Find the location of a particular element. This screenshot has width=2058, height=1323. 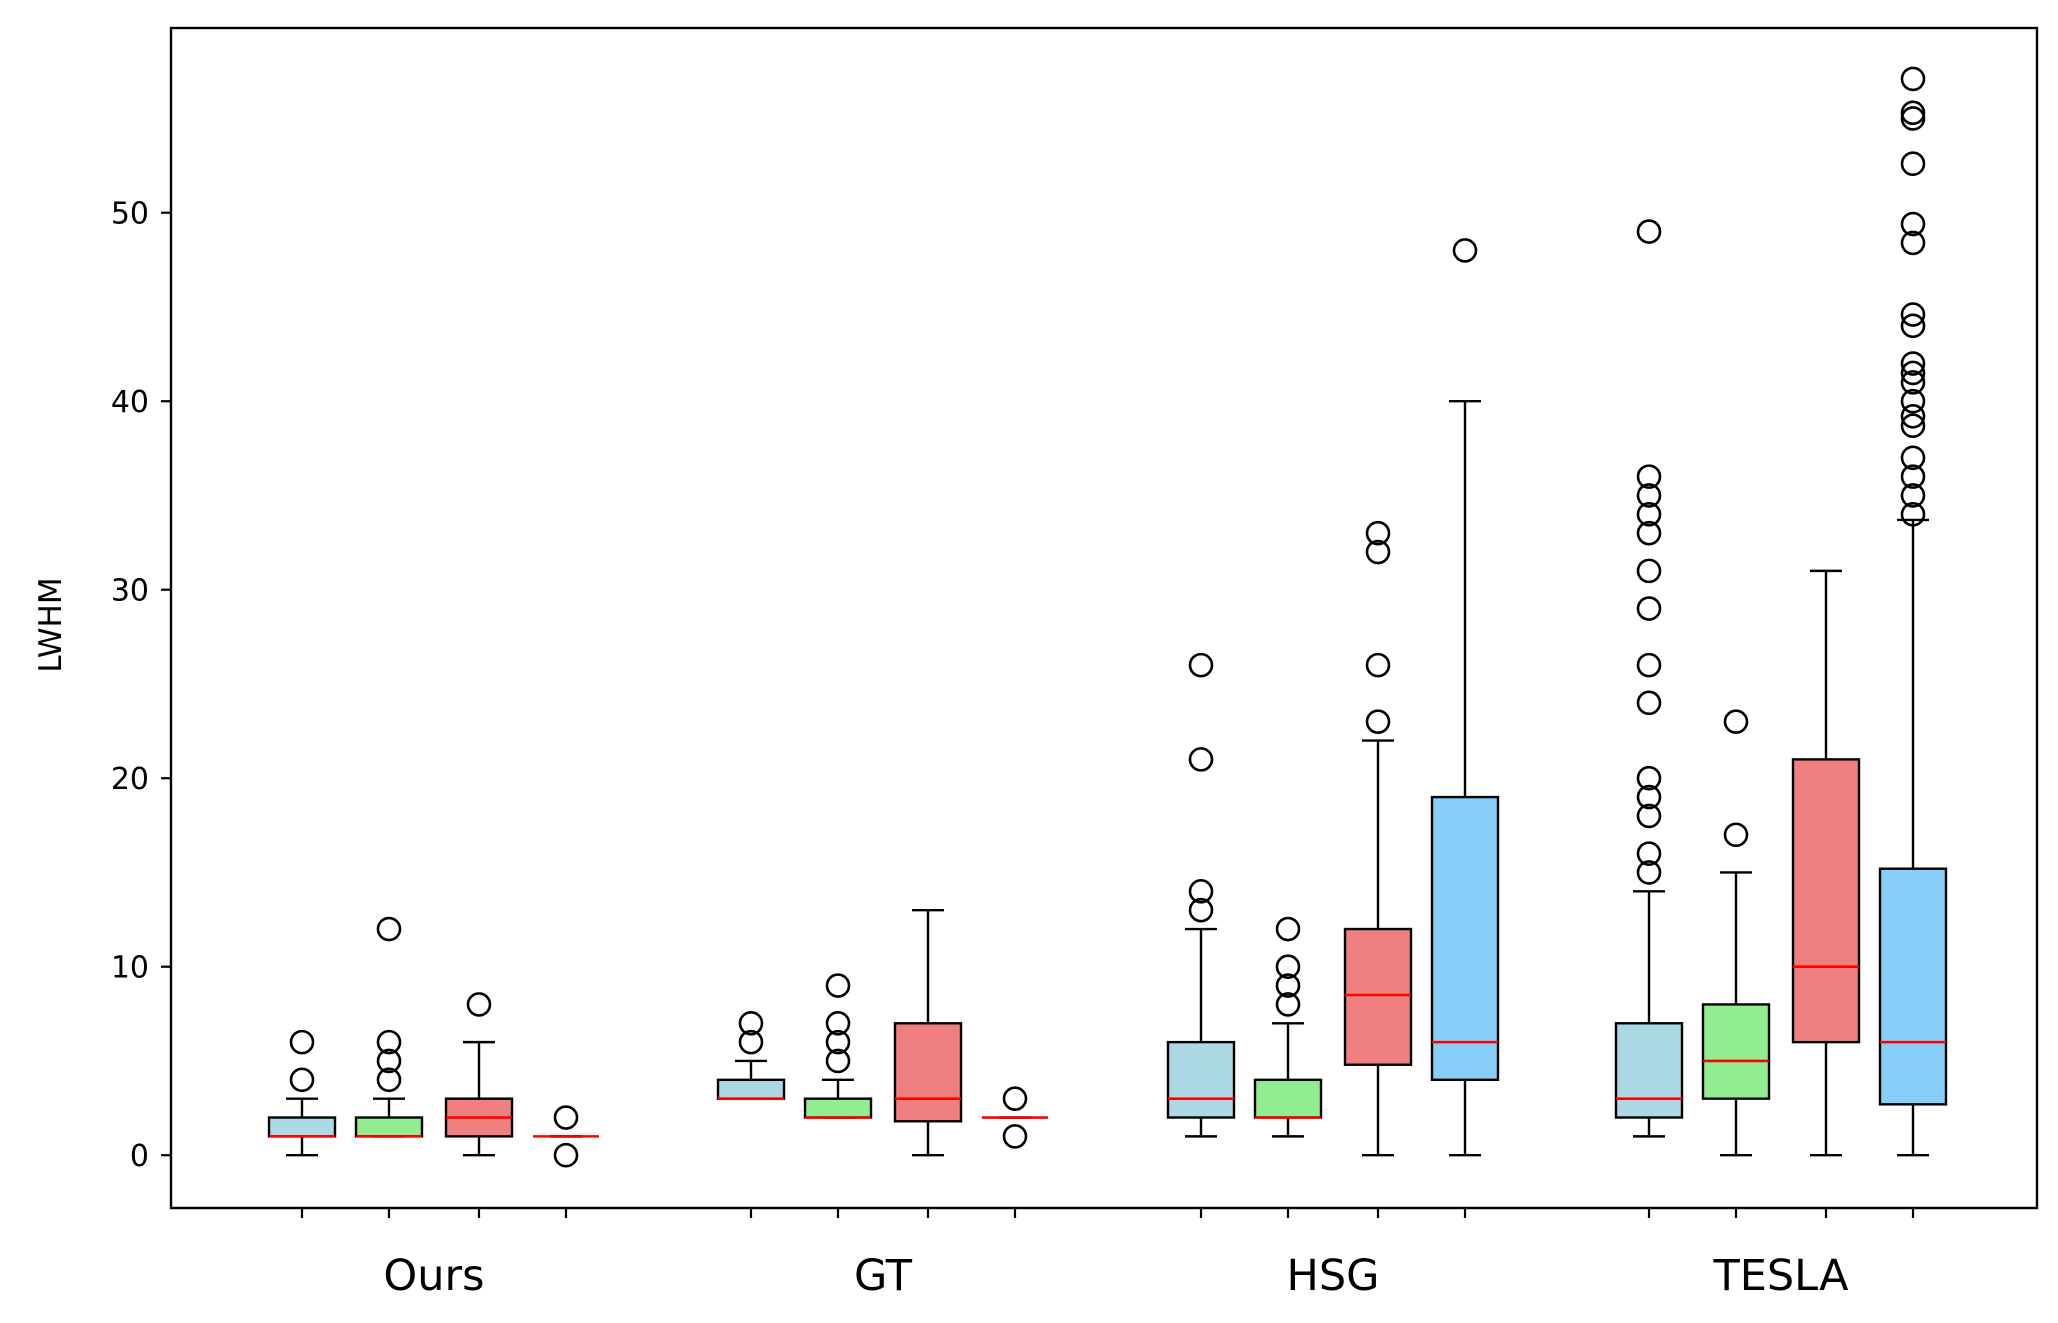

x-category-label: HSG is located at coordinates (1333, 1276).